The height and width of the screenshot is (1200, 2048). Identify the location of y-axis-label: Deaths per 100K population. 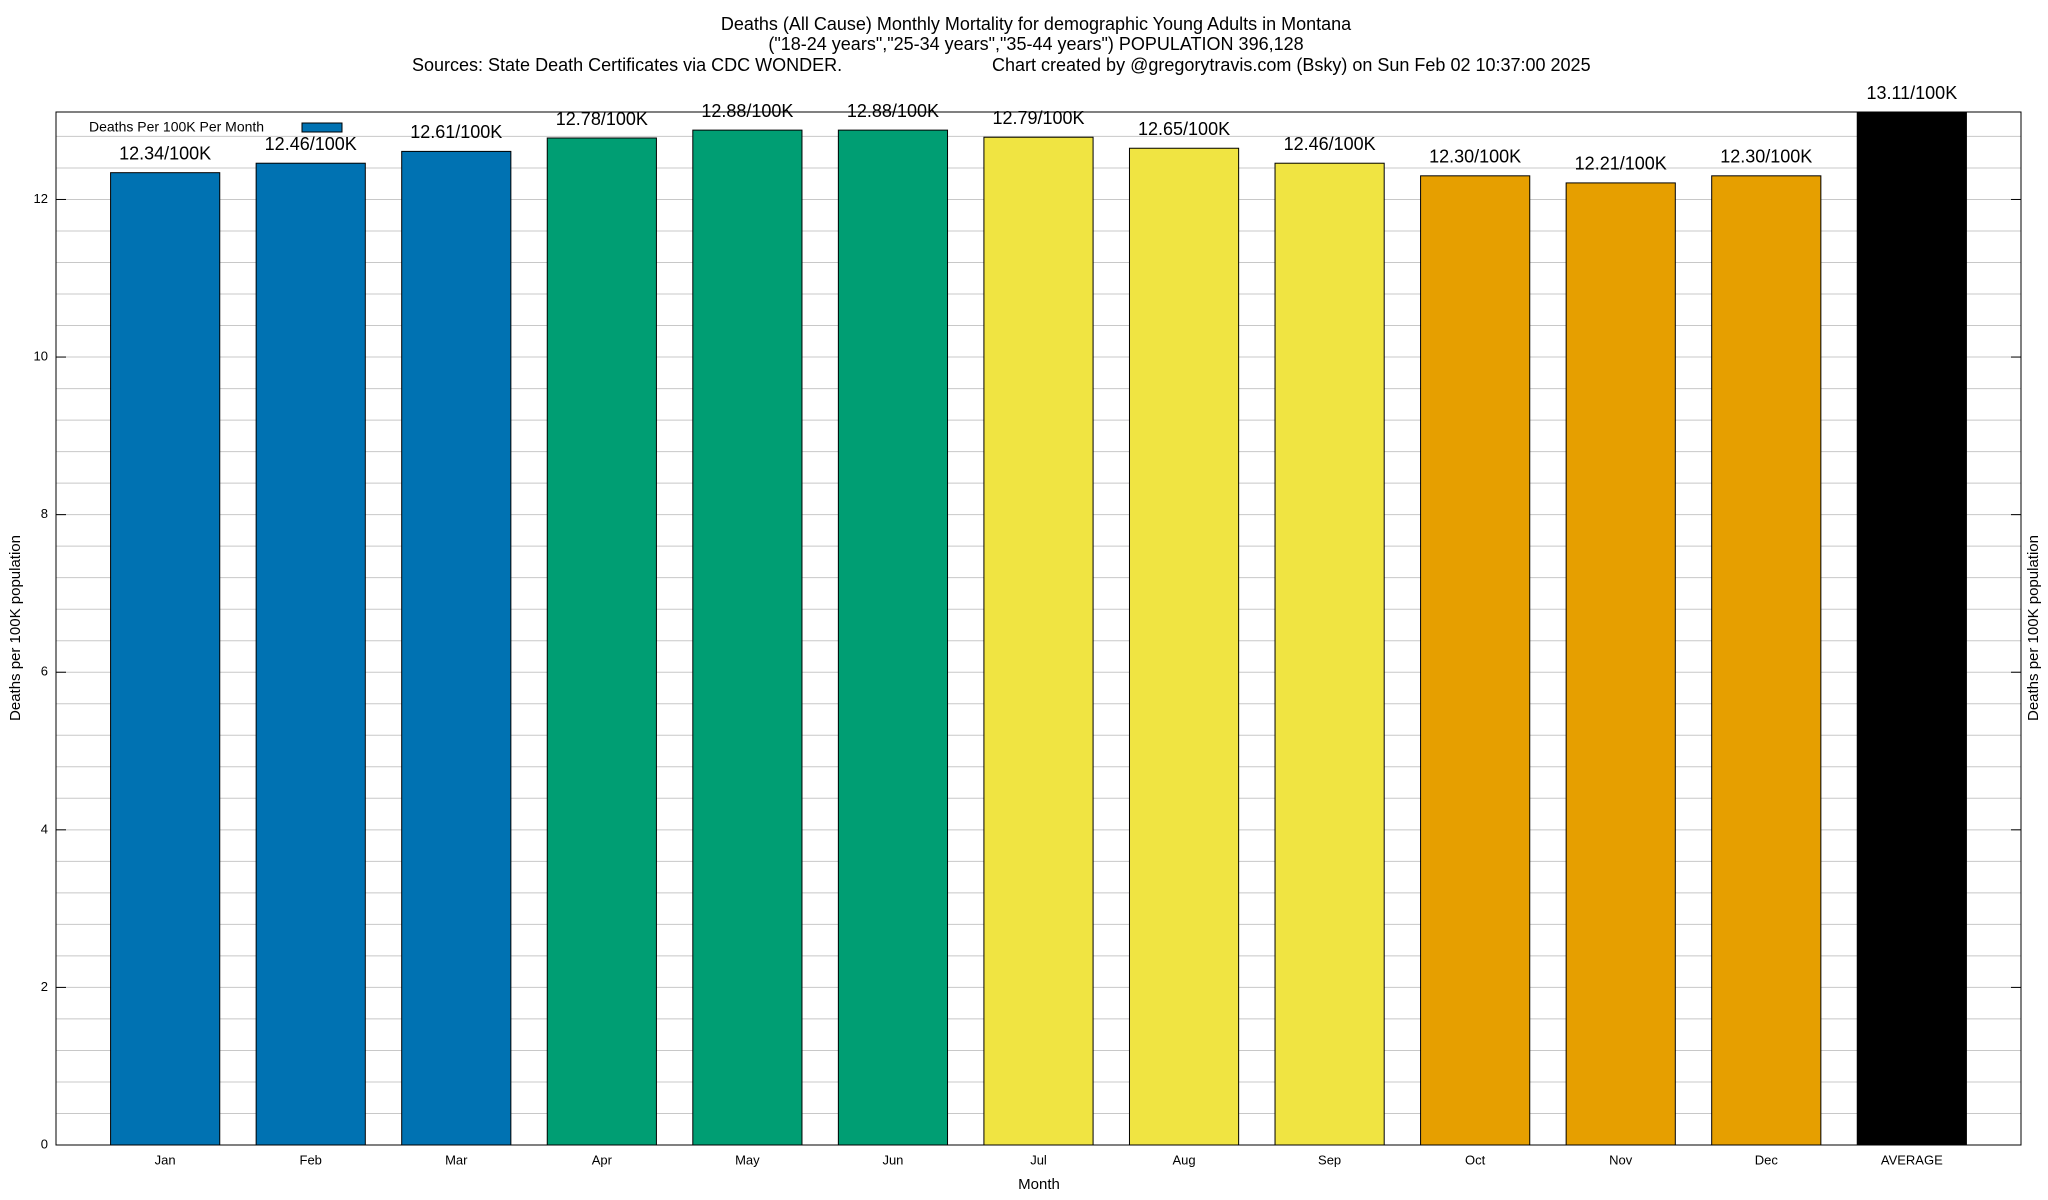
(15, 628).